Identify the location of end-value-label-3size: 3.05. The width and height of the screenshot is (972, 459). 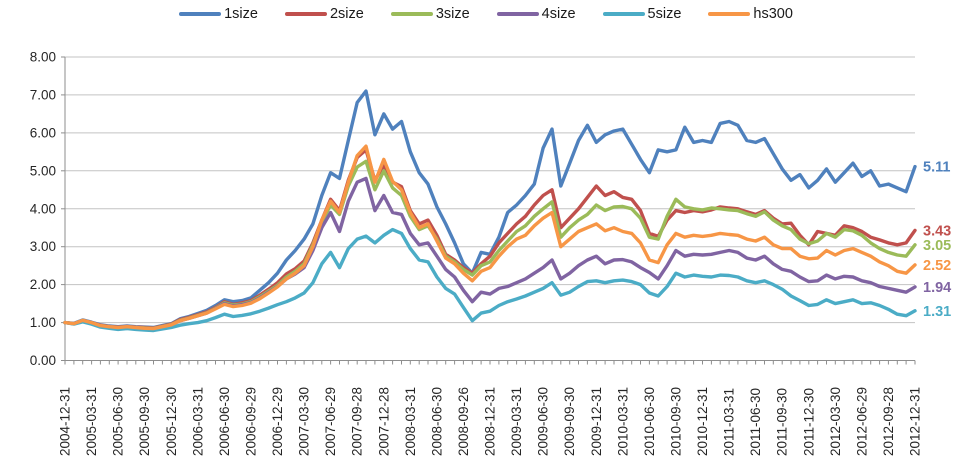
(937, 246).